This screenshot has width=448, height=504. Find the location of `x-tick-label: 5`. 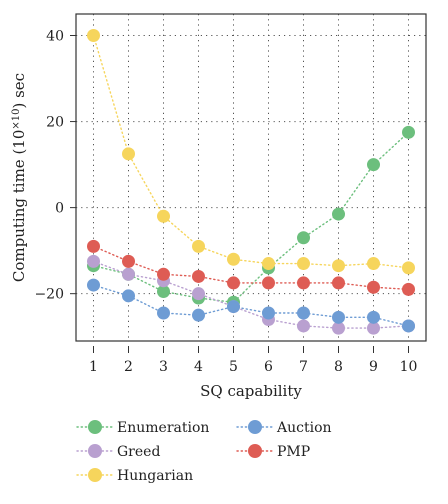

x-tick-label: 5 is located at coordinates (233, 367).